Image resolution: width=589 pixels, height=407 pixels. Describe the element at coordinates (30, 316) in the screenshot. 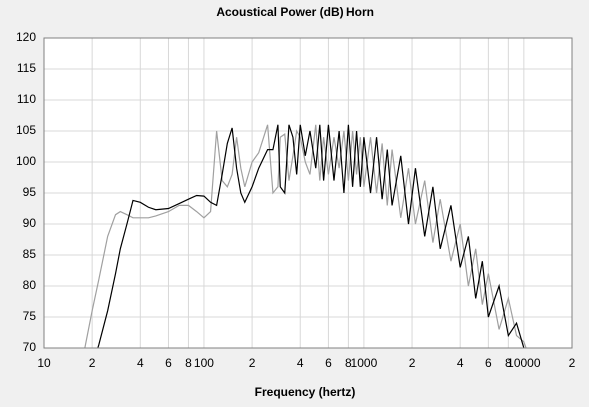

I see `y-tick-label: 75` at that location.